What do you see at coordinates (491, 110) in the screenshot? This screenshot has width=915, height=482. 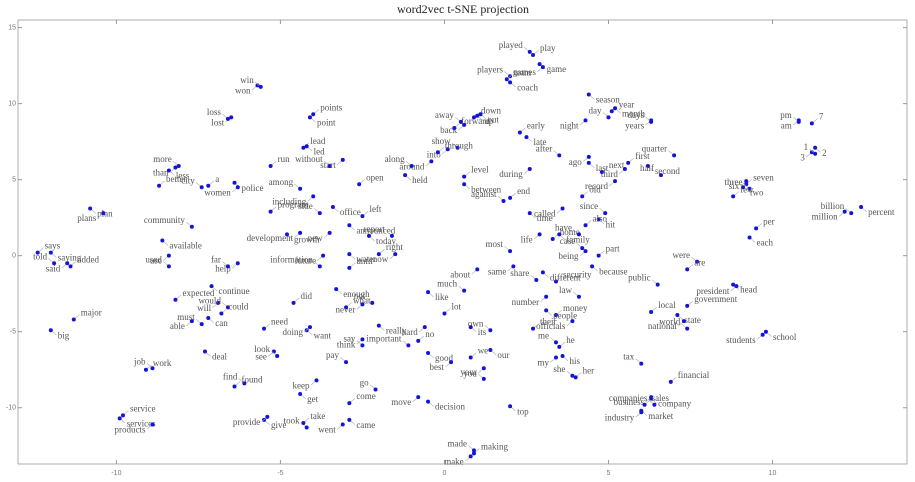 I see `word-label: down` at bounding box center [491, 110].